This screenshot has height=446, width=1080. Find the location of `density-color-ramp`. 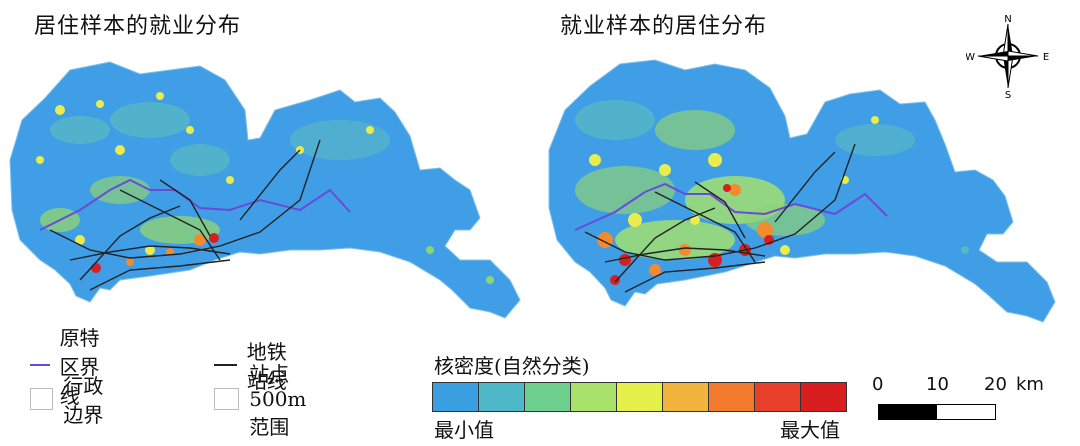

density-color-ramp is located at coordinates (639, 397).